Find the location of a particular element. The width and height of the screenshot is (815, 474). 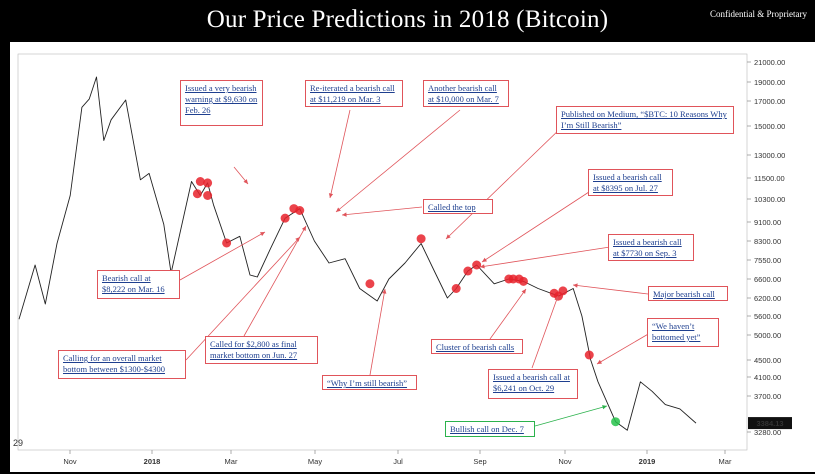

y-tick-label: 13000.00 is located at coordinates (769, 155).